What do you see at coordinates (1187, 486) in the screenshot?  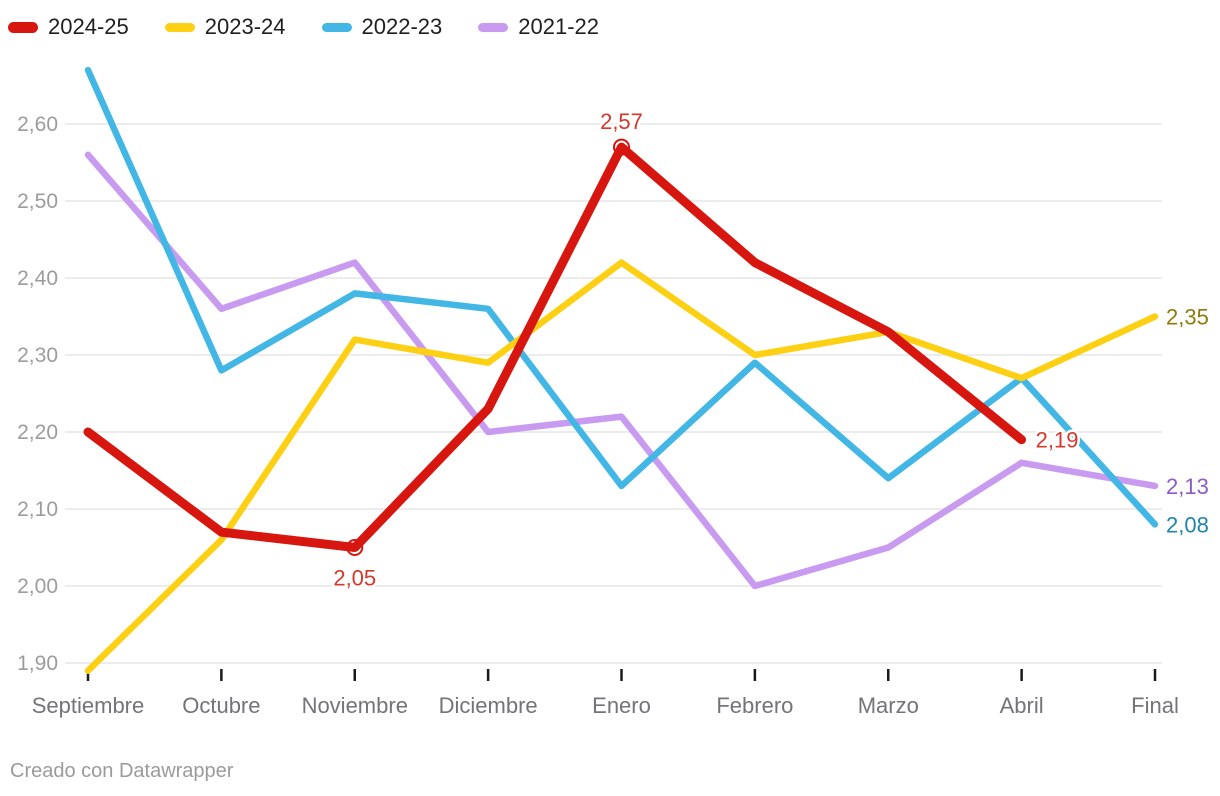 I see `point-label: 2,13` at bounding box center [1187, 486].